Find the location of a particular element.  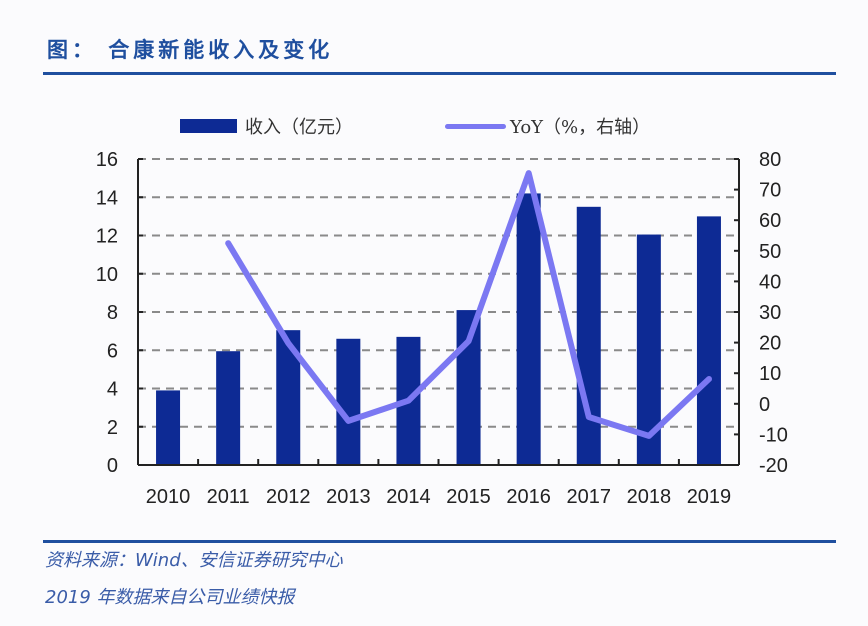

legend-item-revenue: 收入（亿元） is located at coordinates (266, 126).